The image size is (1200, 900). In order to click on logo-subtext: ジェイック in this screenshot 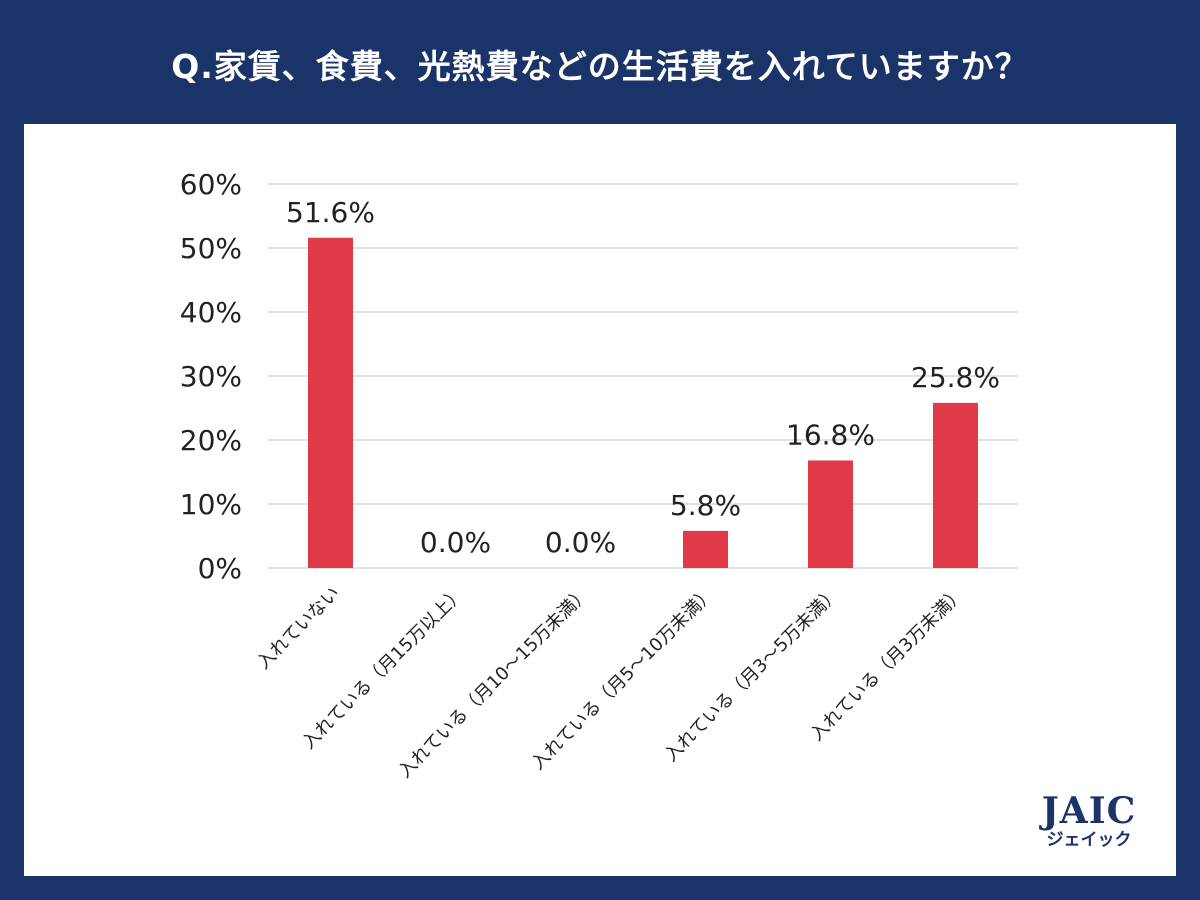, I will do `click(1089, 840)`.